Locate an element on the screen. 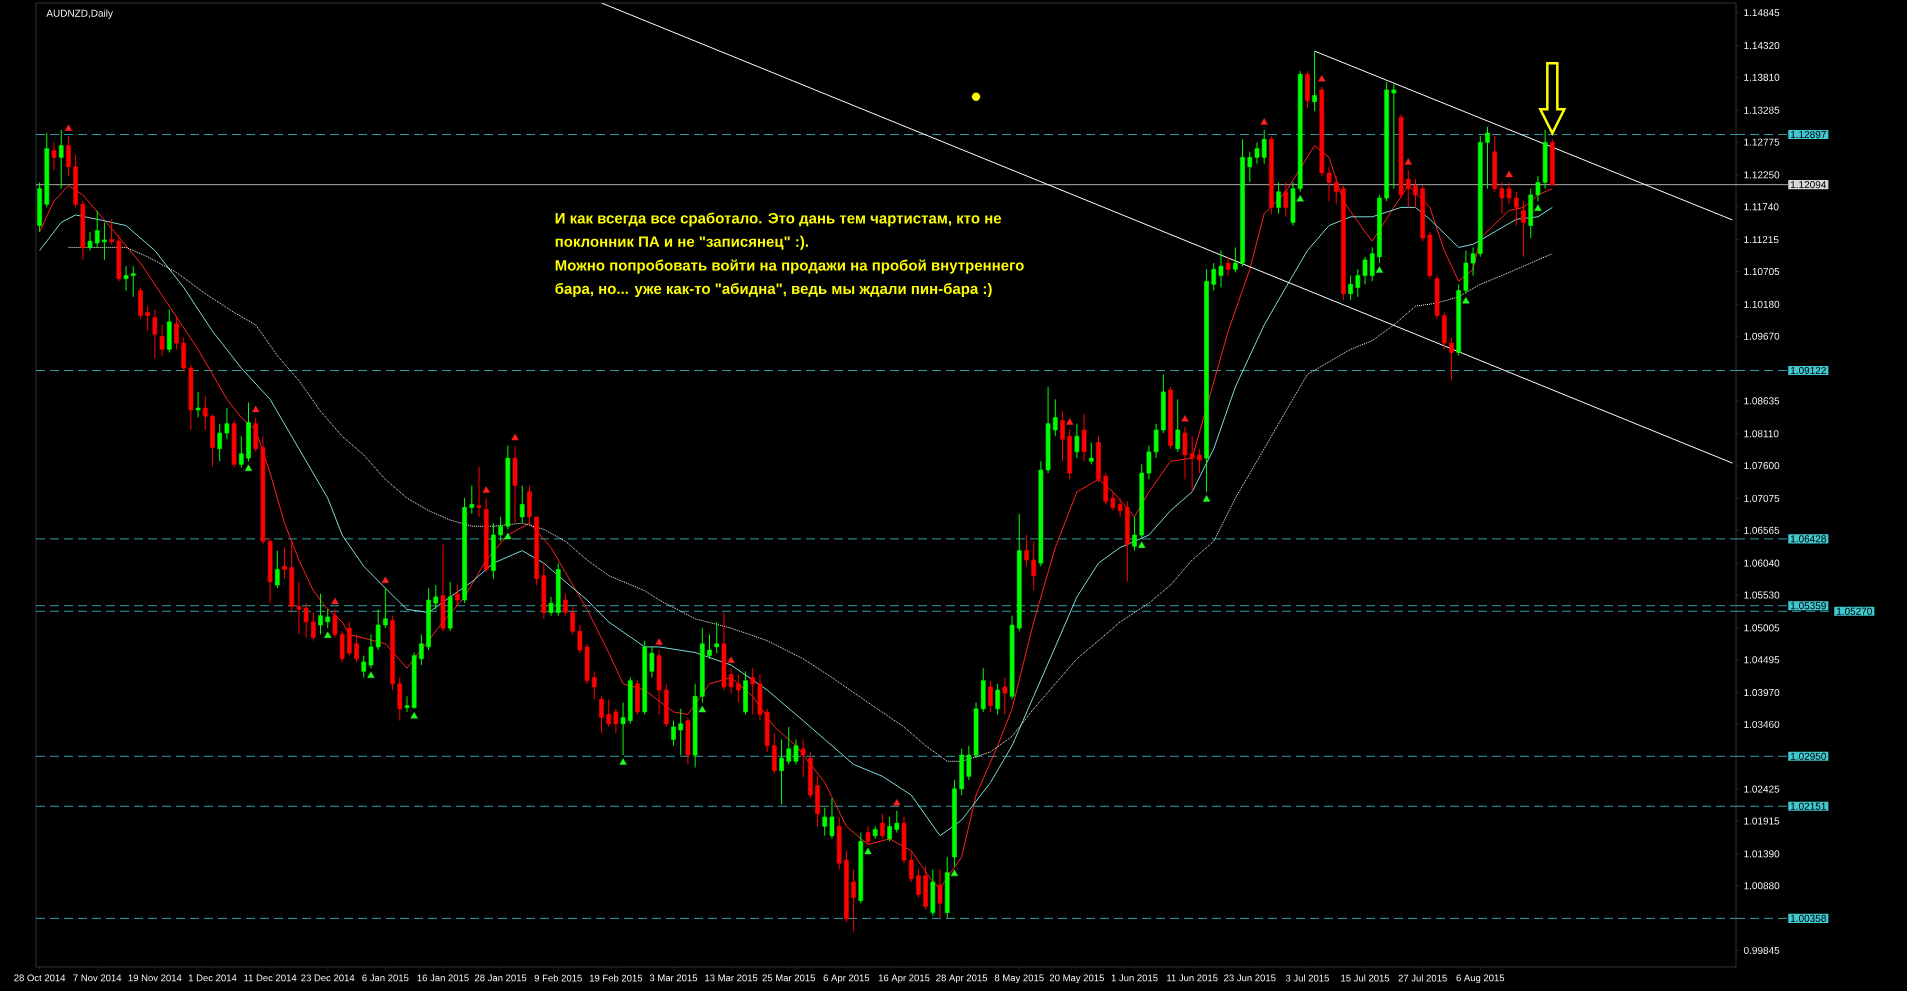 This screenshot has height=991, width=1907. y-tick-label: 1.03970 is located at coordinates (1762, 693).